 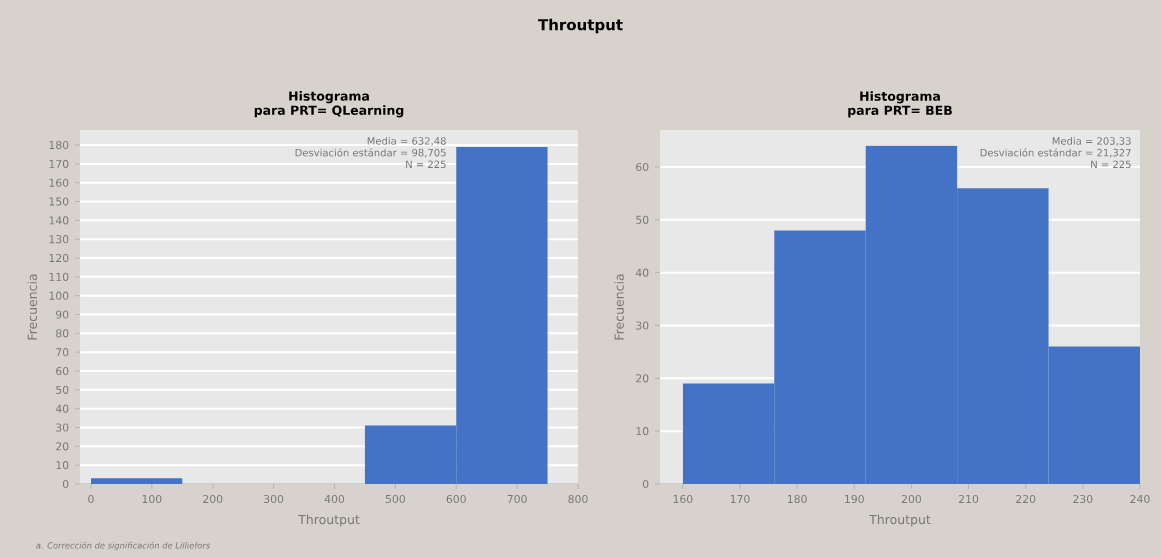 What do you see at coordinates (395, 499) in the screenshot?
I see `x-tick-label: 500` at bounding box center [395, 499].